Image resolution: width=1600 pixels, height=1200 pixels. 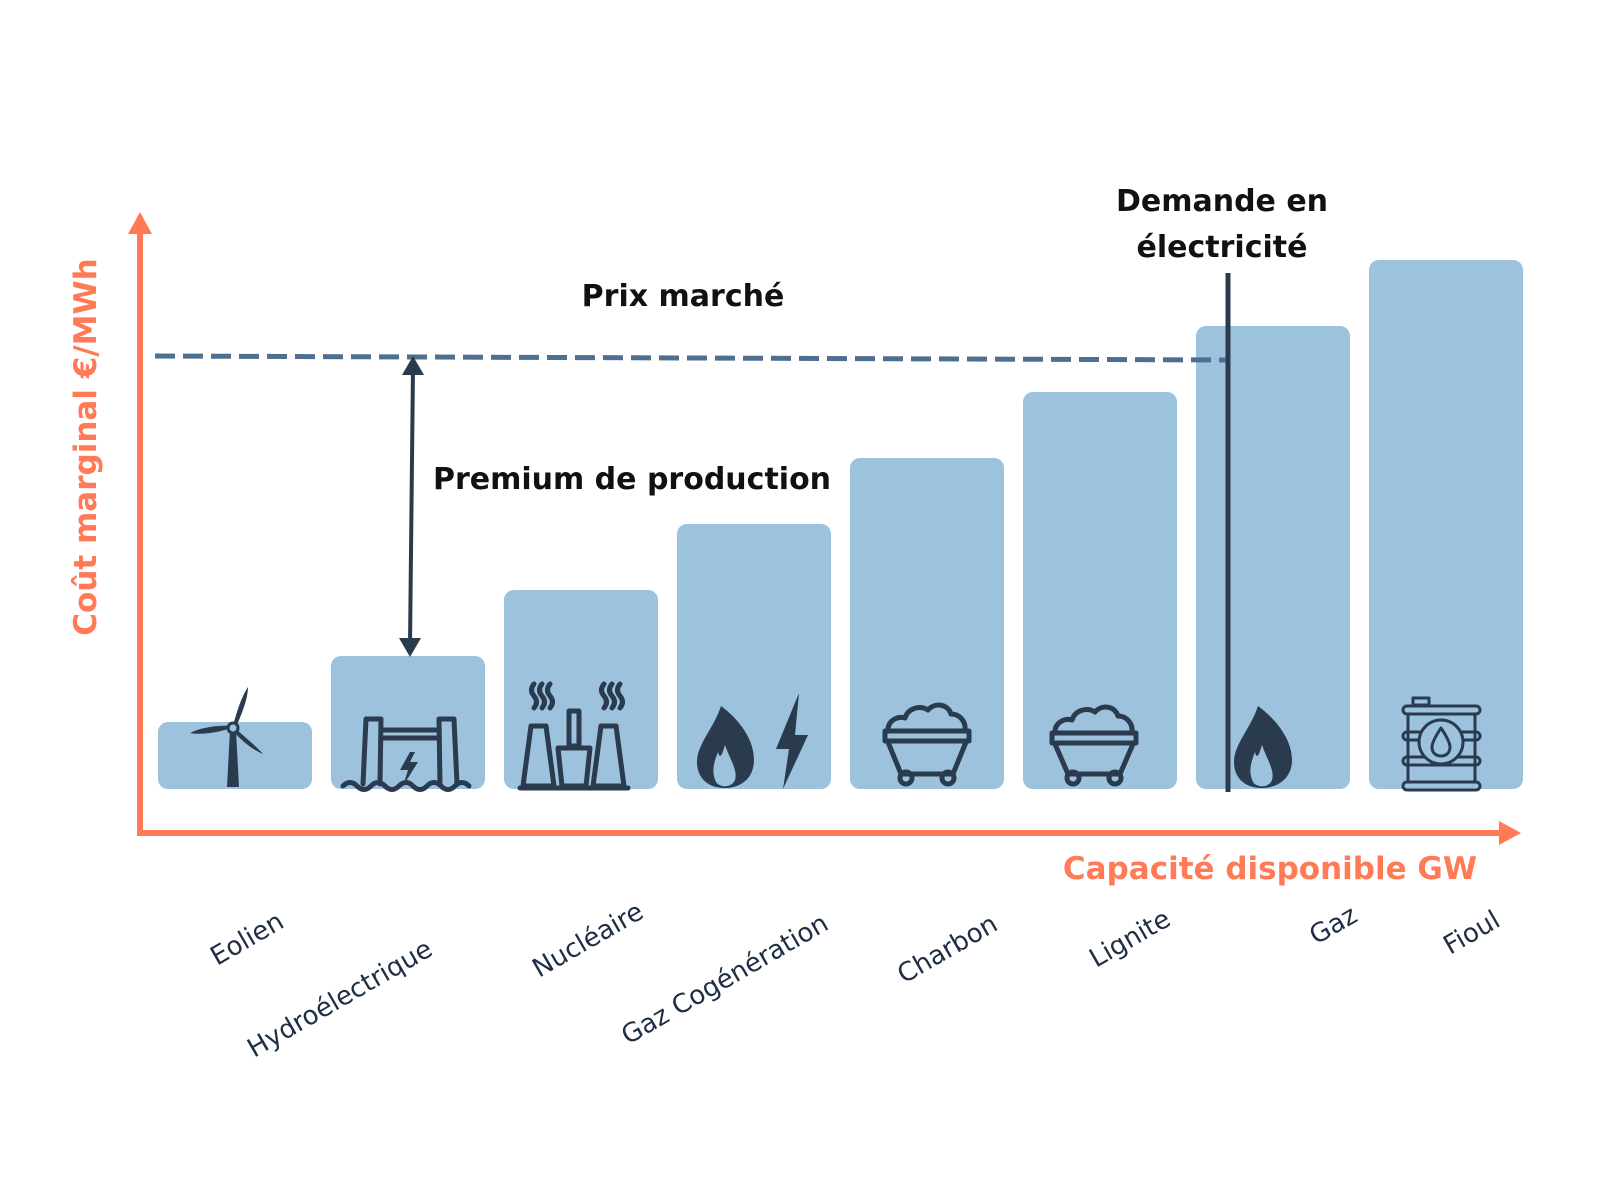 I want to click on bar-fioul, so click(x=1446, y=524).